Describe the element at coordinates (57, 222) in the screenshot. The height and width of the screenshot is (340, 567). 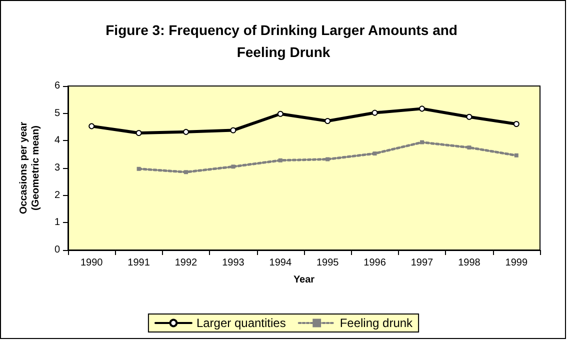
I see `y-tick-label: 1` at that location.